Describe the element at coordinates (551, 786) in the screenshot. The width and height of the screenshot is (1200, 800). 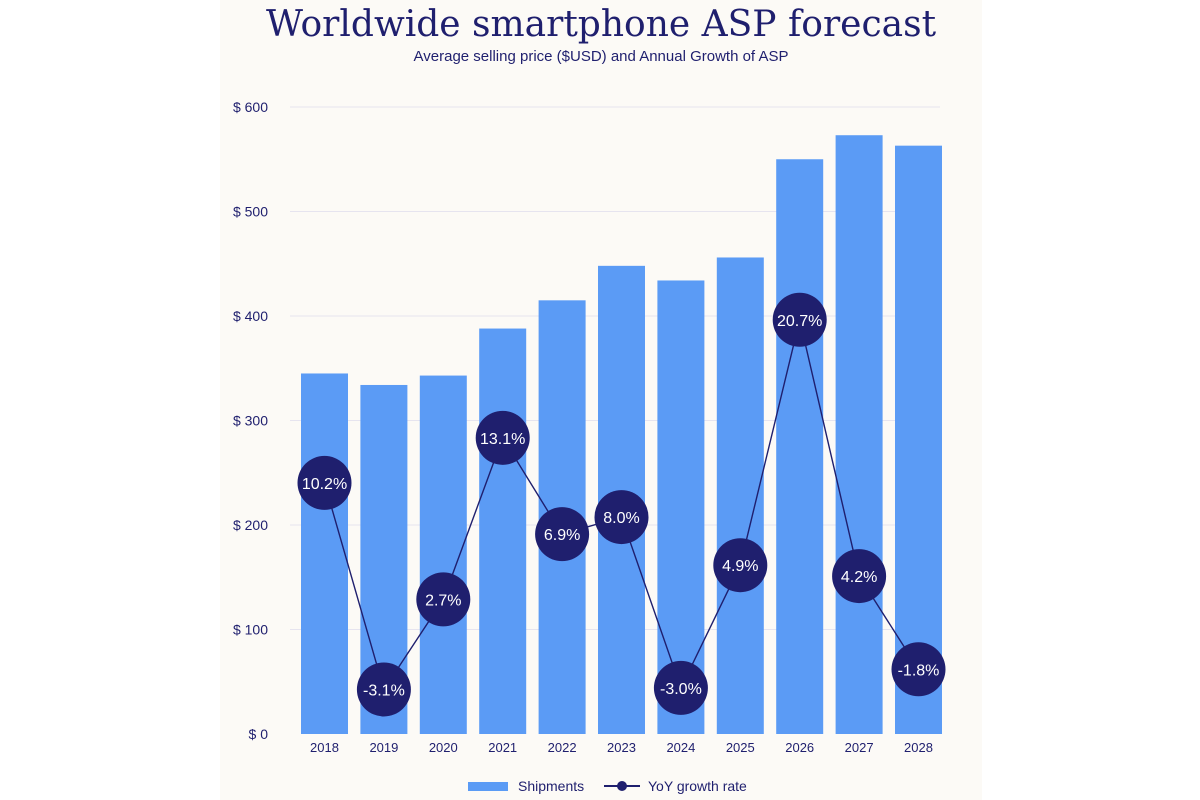
I see `legend-label-shipments: Shipments` at that location.